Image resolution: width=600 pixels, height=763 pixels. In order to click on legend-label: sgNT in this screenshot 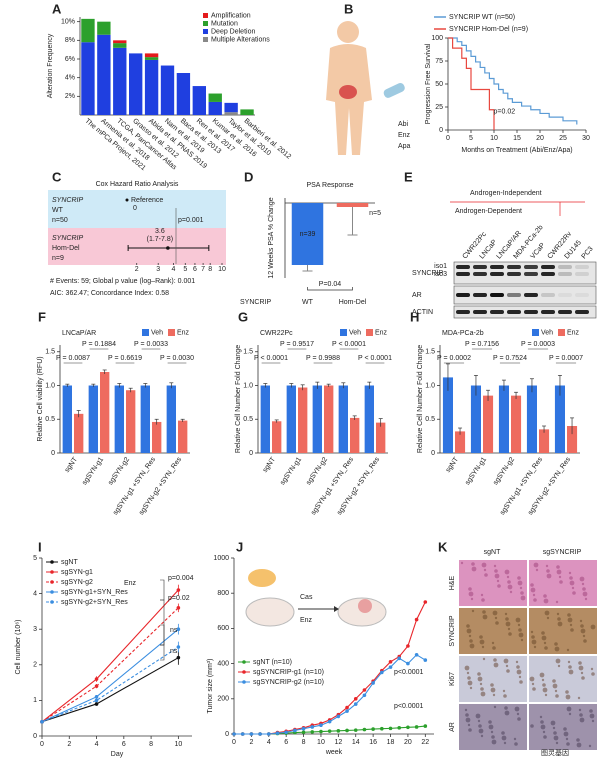, I will do `click(69, 562)`.